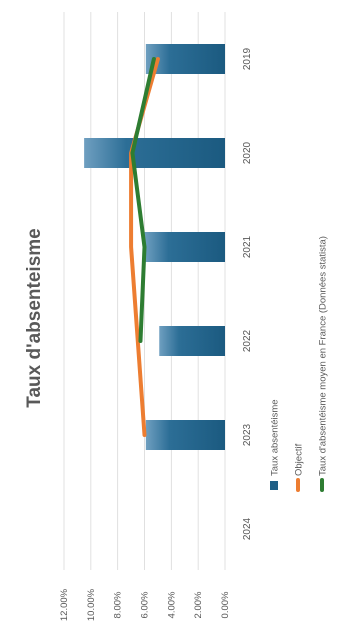  Describe the element at coordinates (247, 58) in the screenshot. I see `category-label: 2019` at that location.